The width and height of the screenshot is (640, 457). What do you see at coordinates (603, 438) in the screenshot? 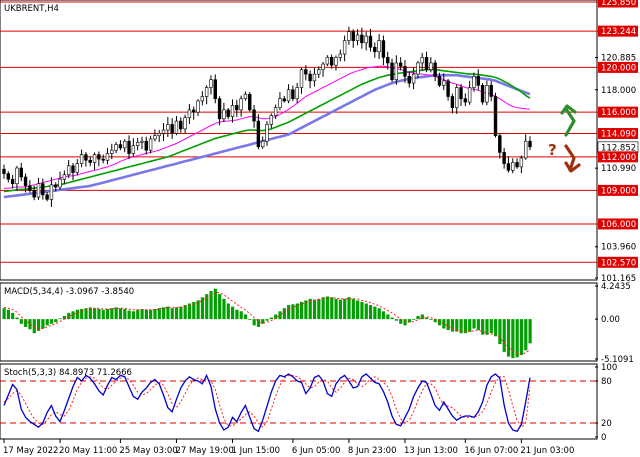
I see `stoch-tick-label: 0` at bounding box center [603, 438].